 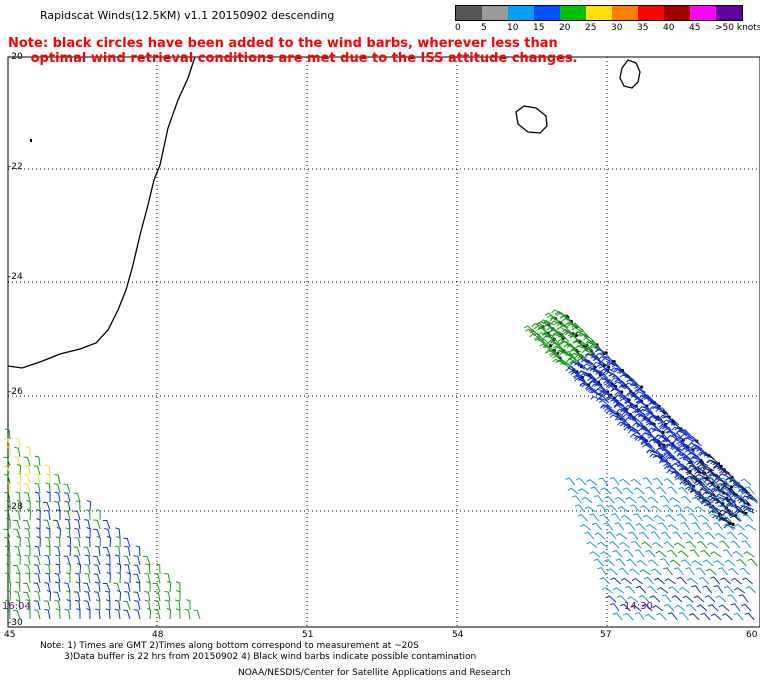 What do you see at coordinates (573, 13) in the screenshot?
I see `legend-swatch` at bounding box center [573, 13].